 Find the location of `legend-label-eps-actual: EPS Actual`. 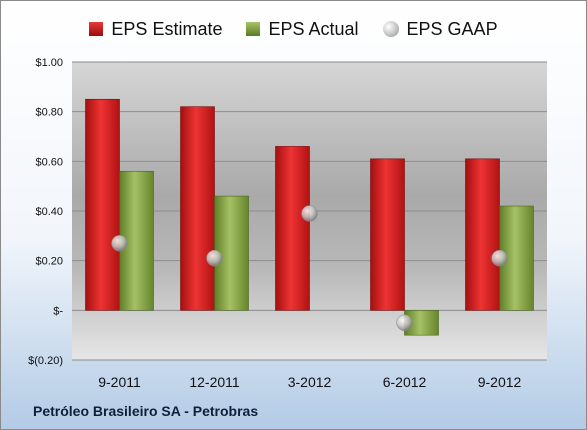

legend-label-eps-actual: EPS Actual is located at coordinates (313, 28).